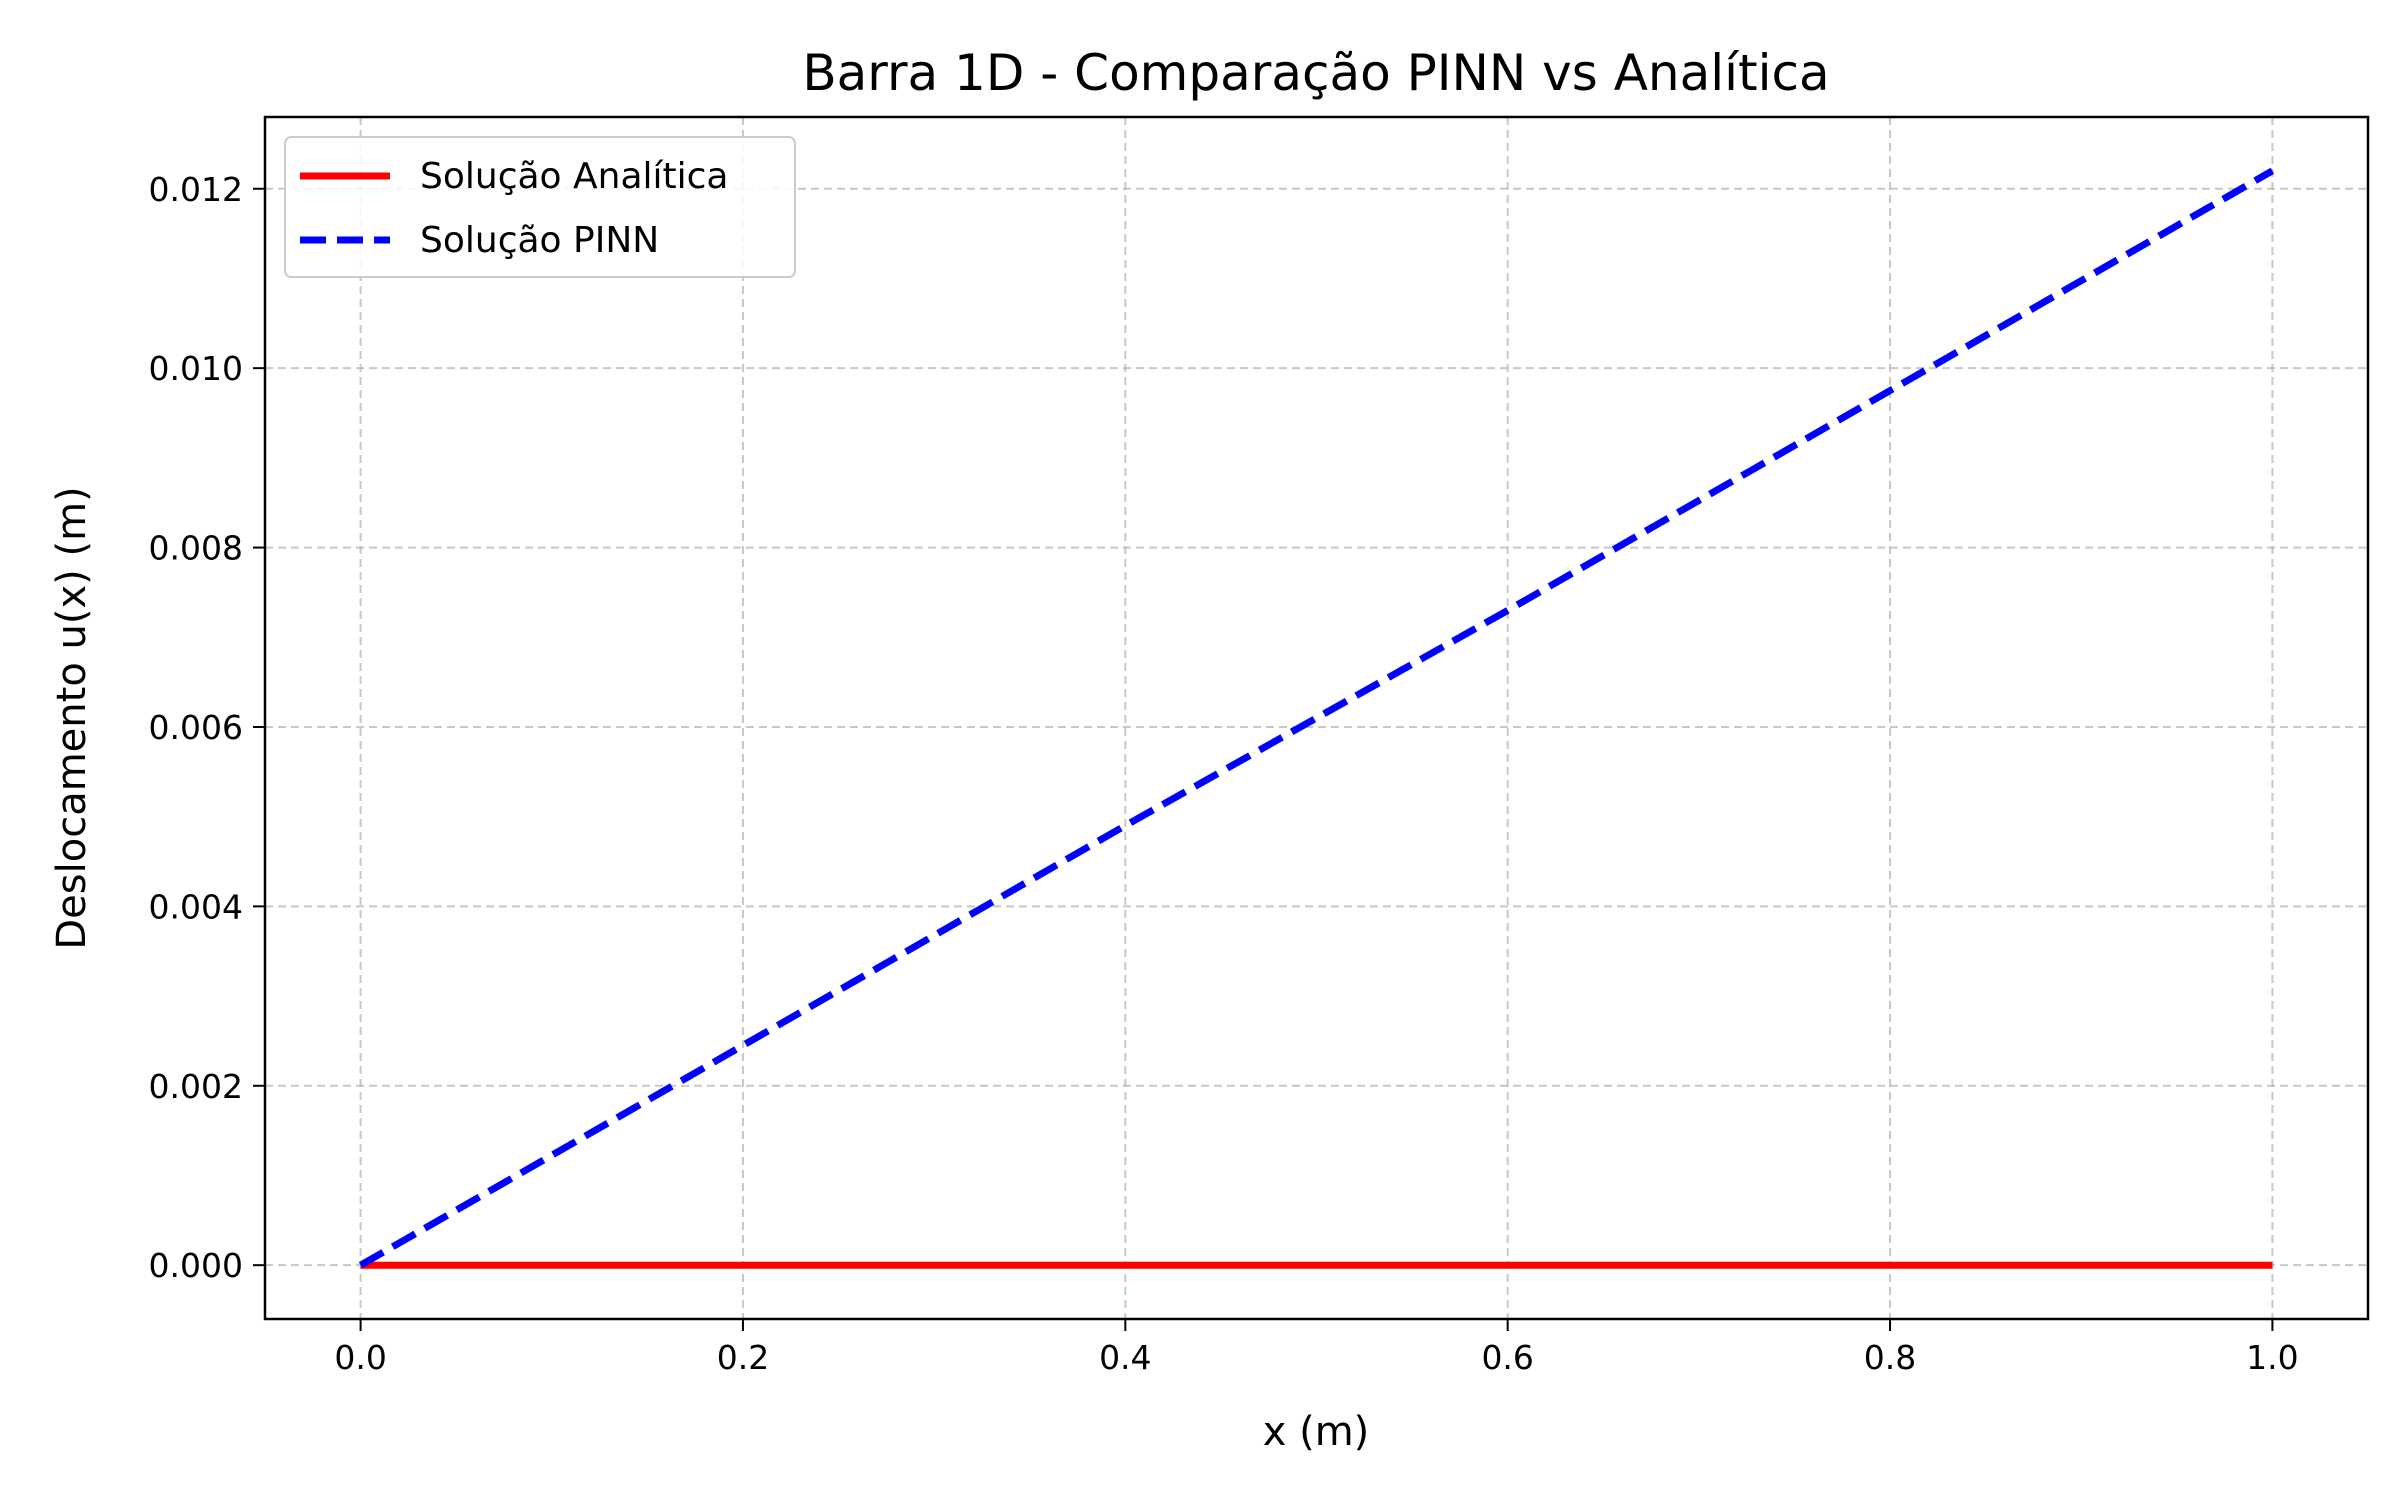 This screenshot has width=2400, height=1505. I want to click on x-tick-label: 0.4, so click(1125, 1357).